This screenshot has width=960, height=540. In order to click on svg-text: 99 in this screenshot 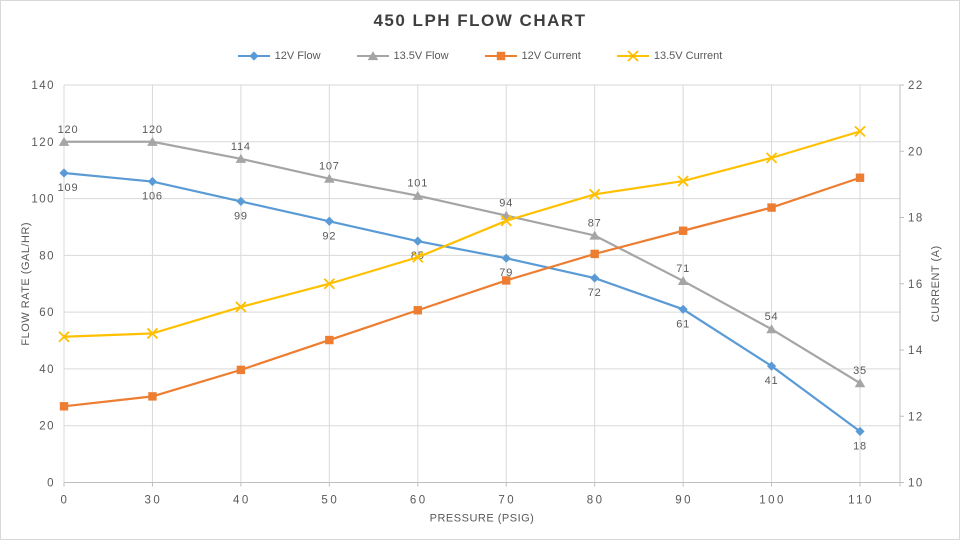, I will do `click(241, 216)`.